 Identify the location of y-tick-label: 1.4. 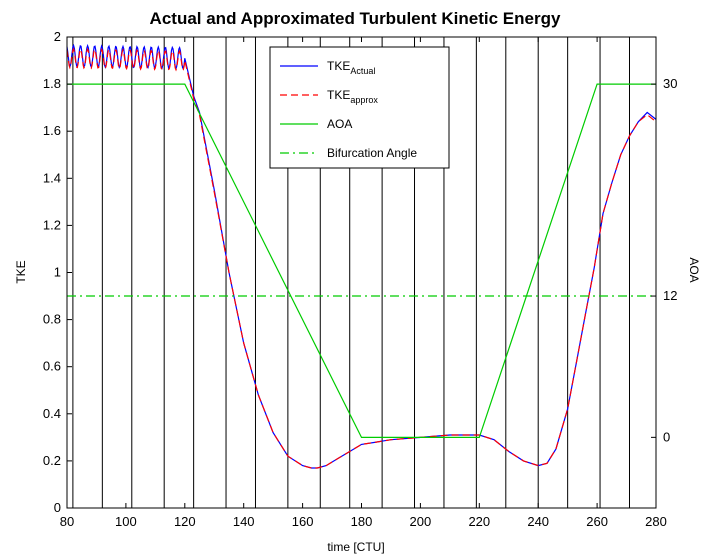
(52, 177).